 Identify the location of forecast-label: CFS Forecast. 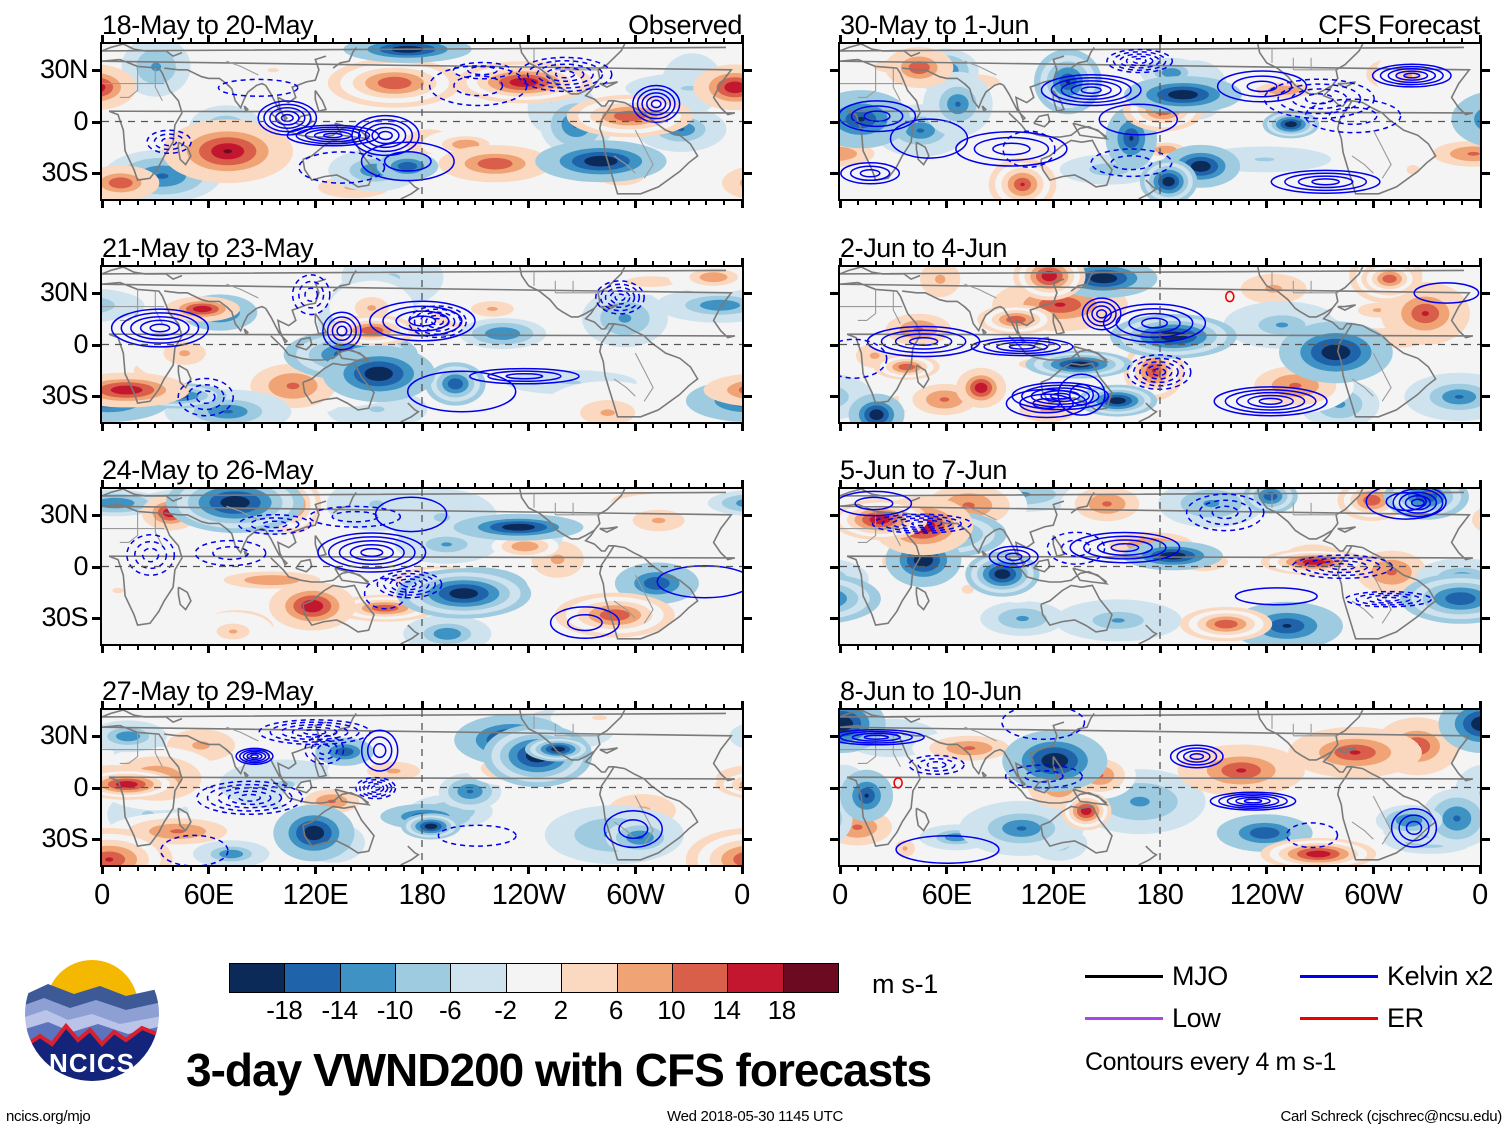
(1399, 25).